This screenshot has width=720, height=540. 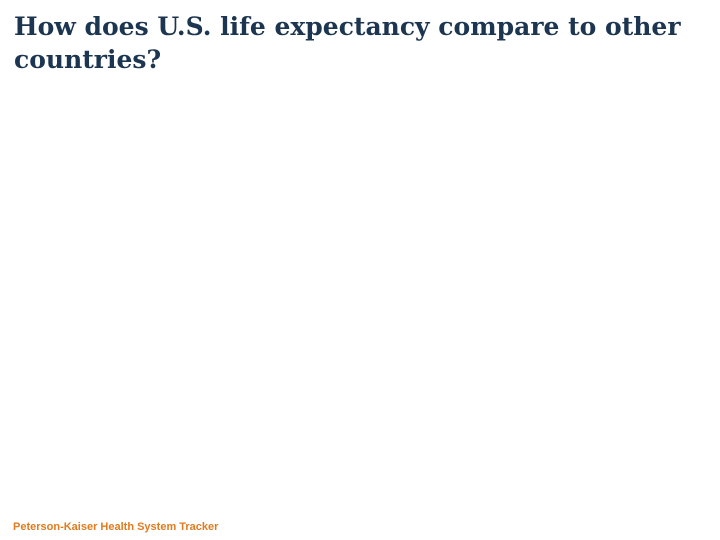 What do you see at coordinates (116, 527) in the screenshot?
I see `footer-source-label: Peterson-Kaiser Health System Tracker` at bounding box center [116, 527].